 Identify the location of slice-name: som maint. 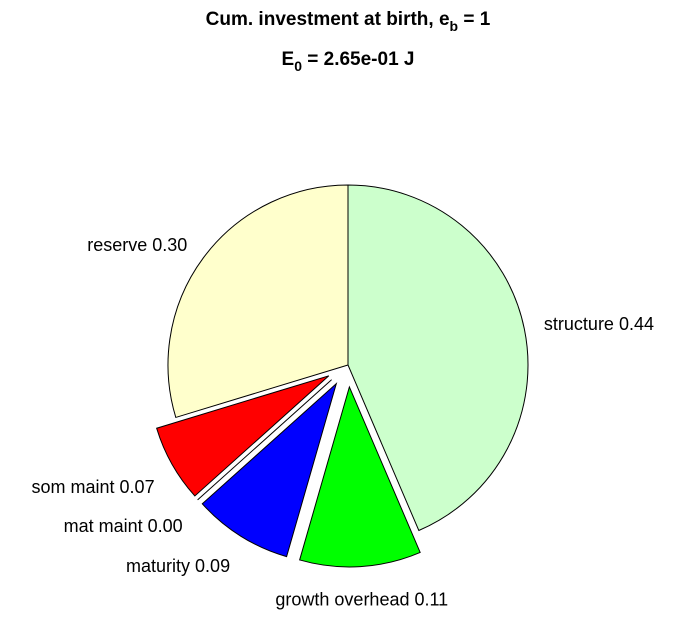
(73, 487).